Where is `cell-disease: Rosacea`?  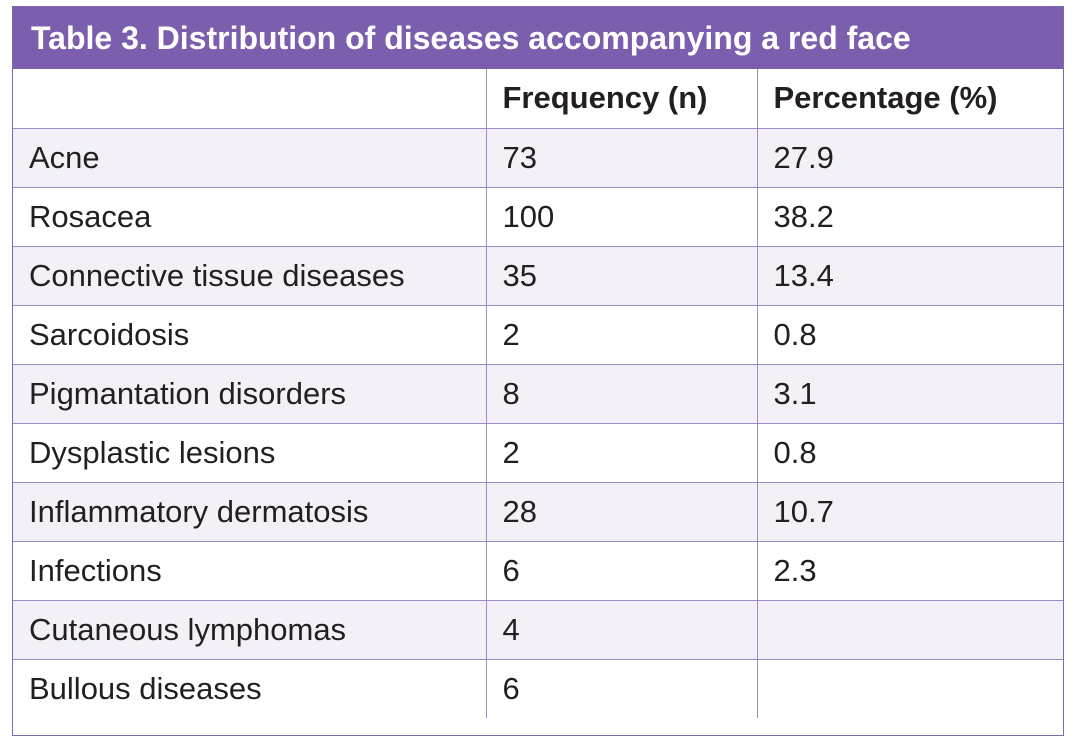
cell-disease: Rosacea is located at coordinates (250, 216).